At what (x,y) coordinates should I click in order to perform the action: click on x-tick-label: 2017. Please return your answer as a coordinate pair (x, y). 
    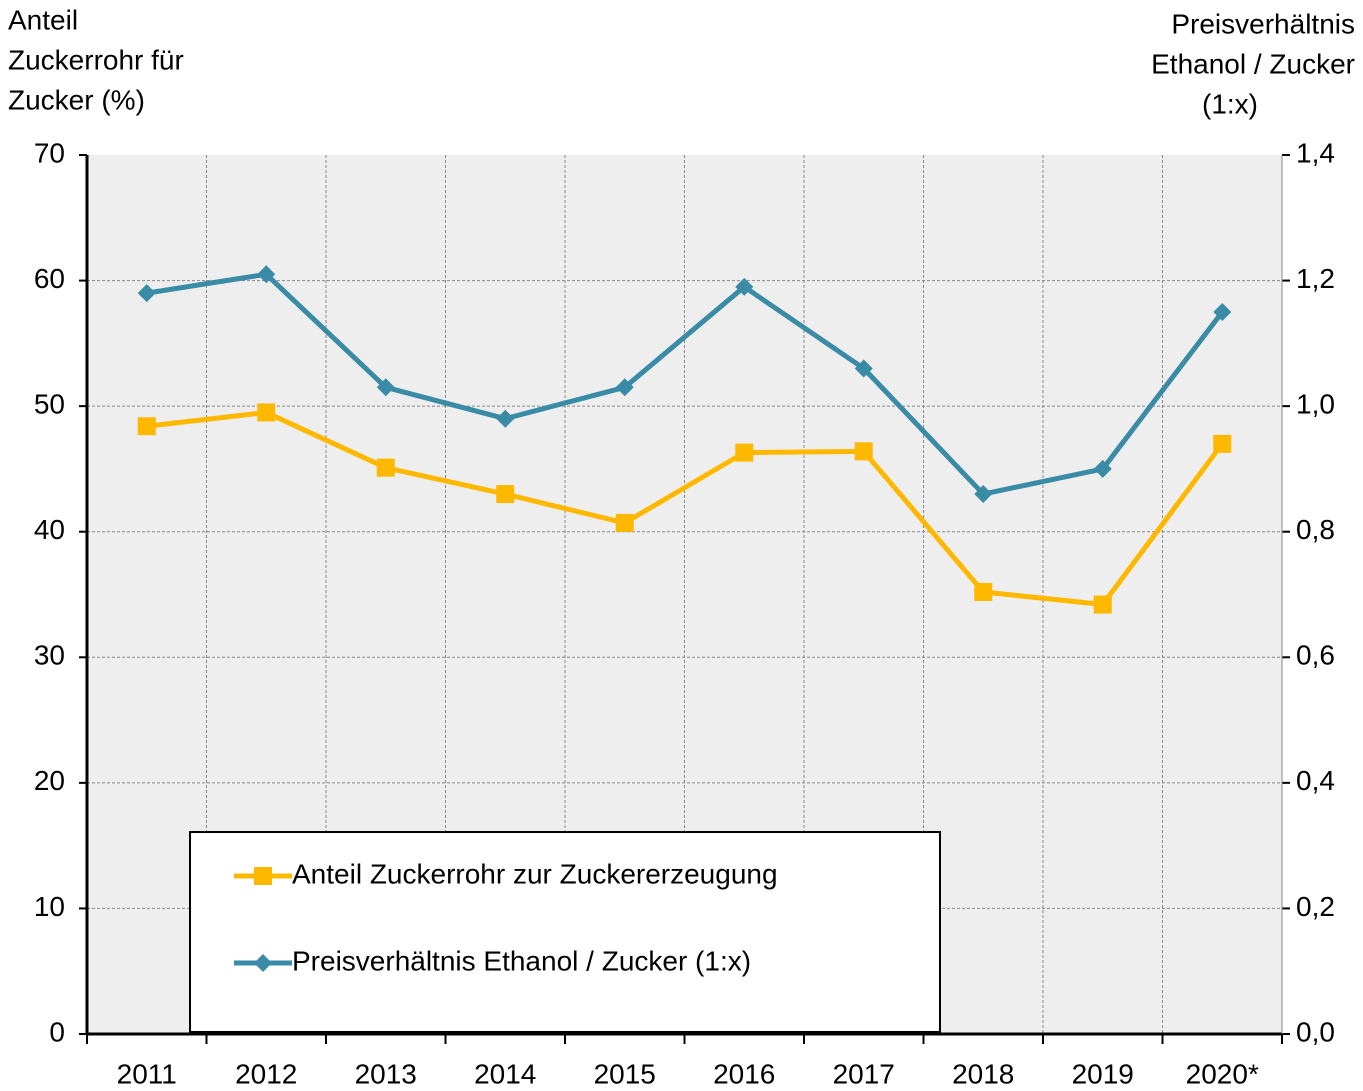
    Looking at the image, I should click on (864, 1073).